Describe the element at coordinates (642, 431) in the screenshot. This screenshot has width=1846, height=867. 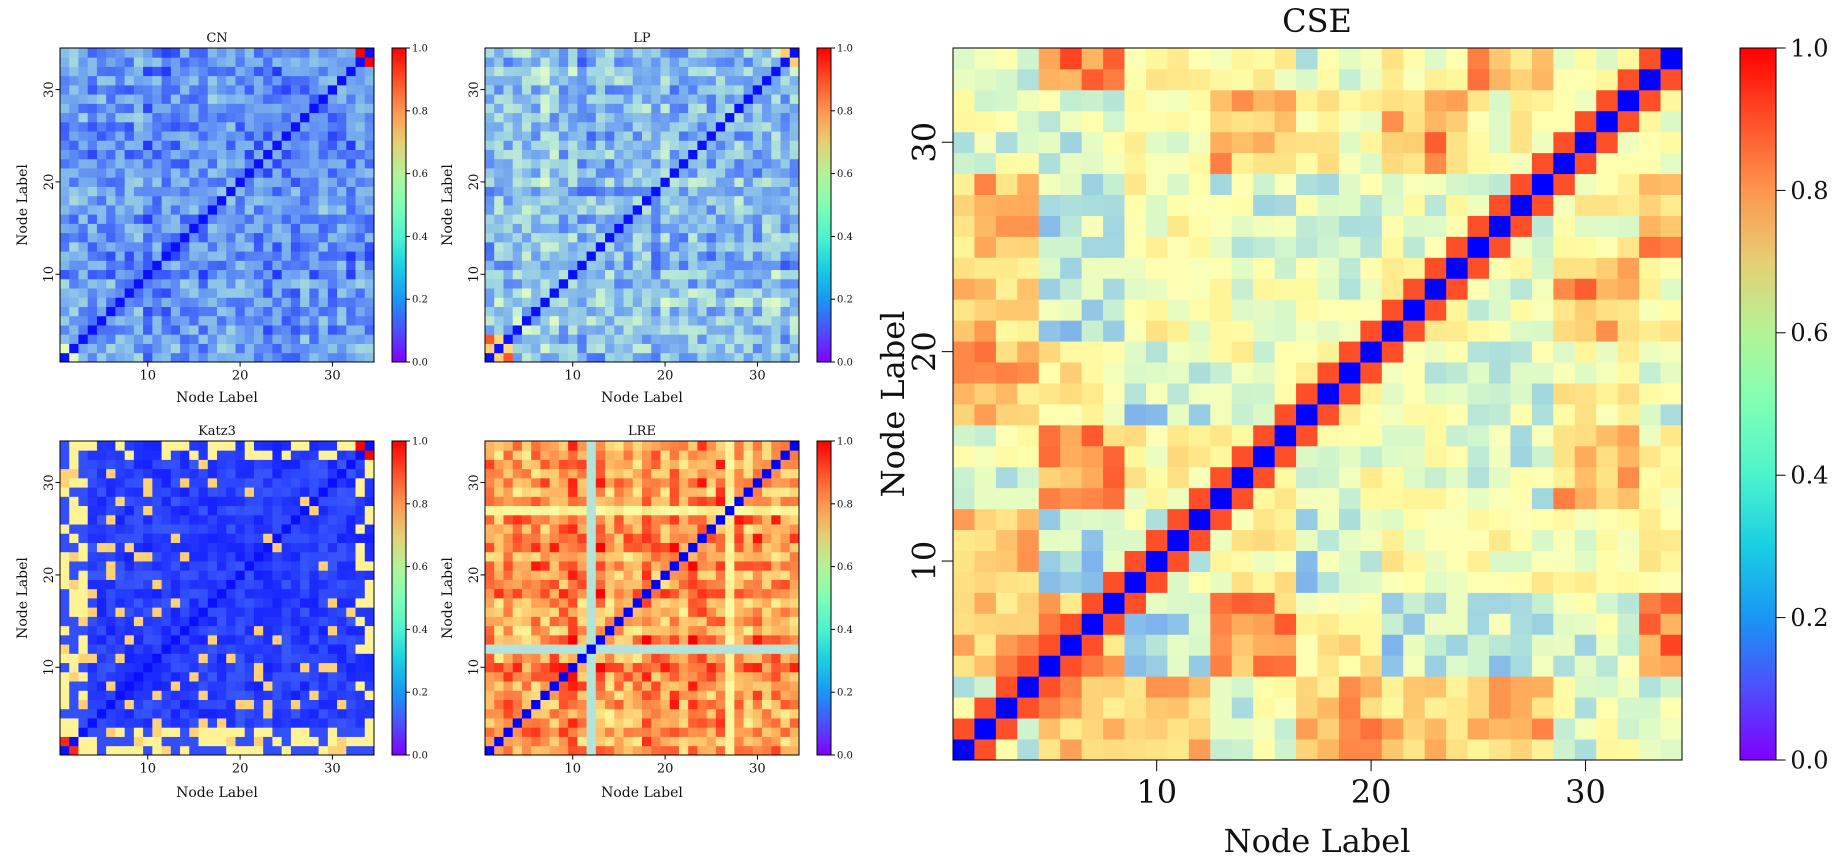
I see `title-lre: LRE` at that location.